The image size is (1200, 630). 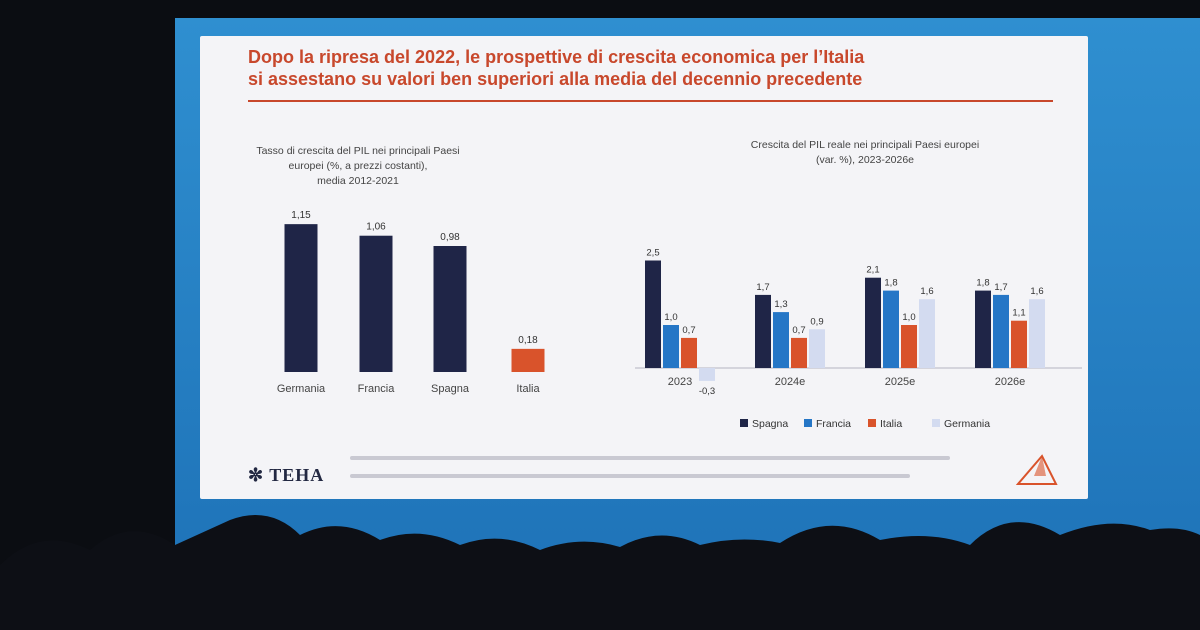 I want to click on chart1-title-line: europei (%, a prezzi costanti),, so click(x=358, y=166).